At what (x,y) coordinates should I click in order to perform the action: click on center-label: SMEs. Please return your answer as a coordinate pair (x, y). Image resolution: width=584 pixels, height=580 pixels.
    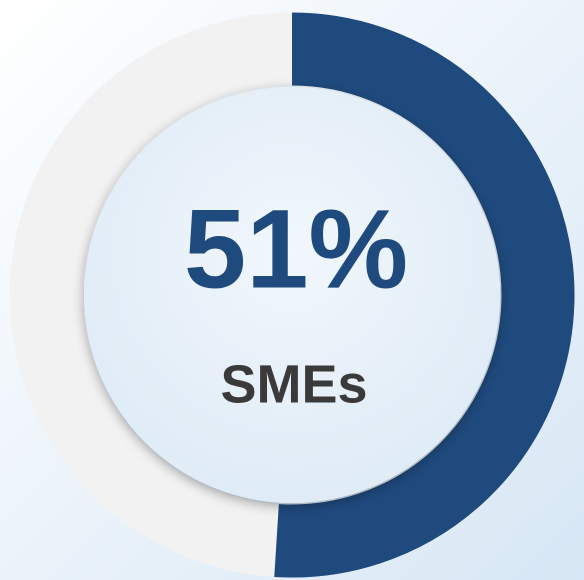
    Looking at the image, I should click on (293, 384).